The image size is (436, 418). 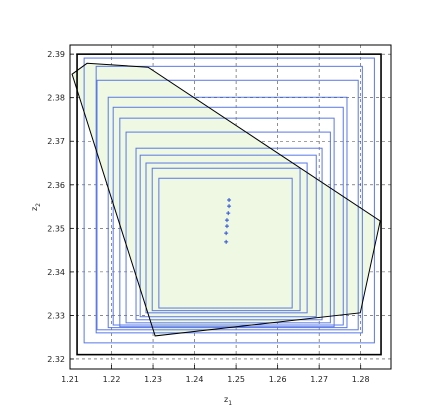 I want to click on y-tick-label: 2.37, so click(x=56, y=141).